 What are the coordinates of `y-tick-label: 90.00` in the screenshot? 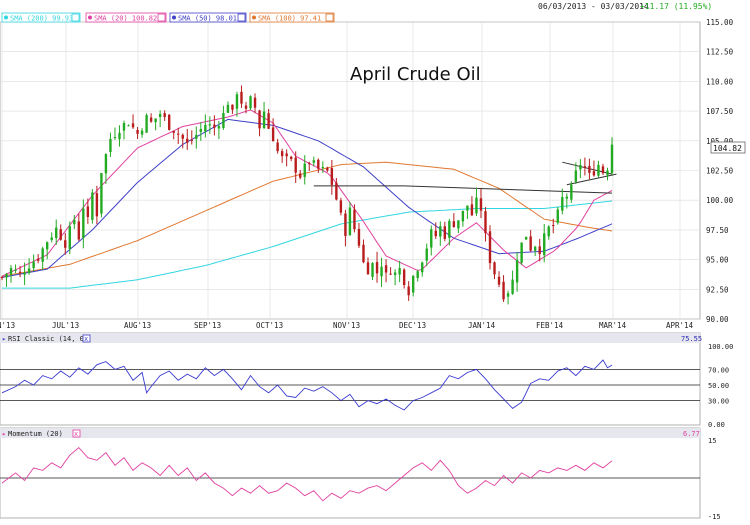 It's located at (717, 319).